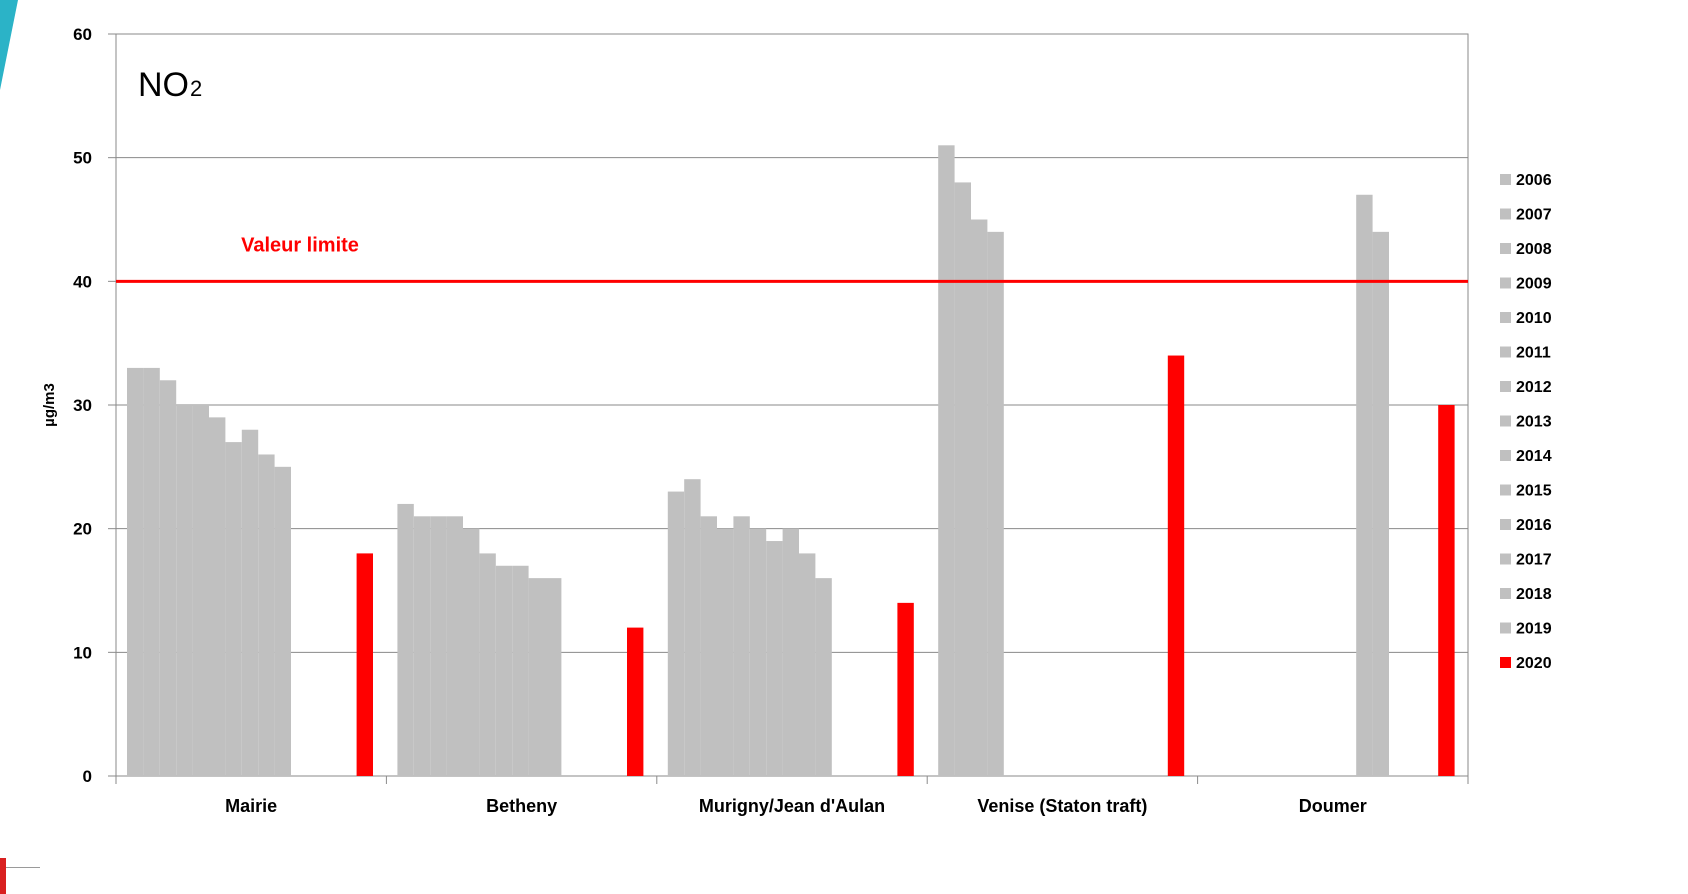 The width and height of the screenshot is (1688, 894). Describe the element at coordinates (9, 45) in the screenshot. I see `slide-edge-accent` at that location.